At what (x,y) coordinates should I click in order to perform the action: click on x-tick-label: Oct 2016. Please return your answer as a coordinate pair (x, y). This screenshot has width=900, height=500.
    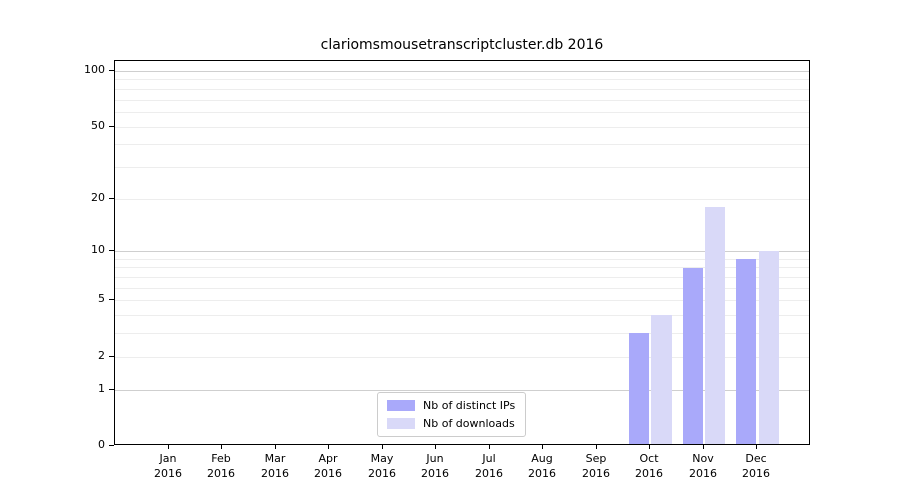
    Looking at the image, I should click on (649, 466).